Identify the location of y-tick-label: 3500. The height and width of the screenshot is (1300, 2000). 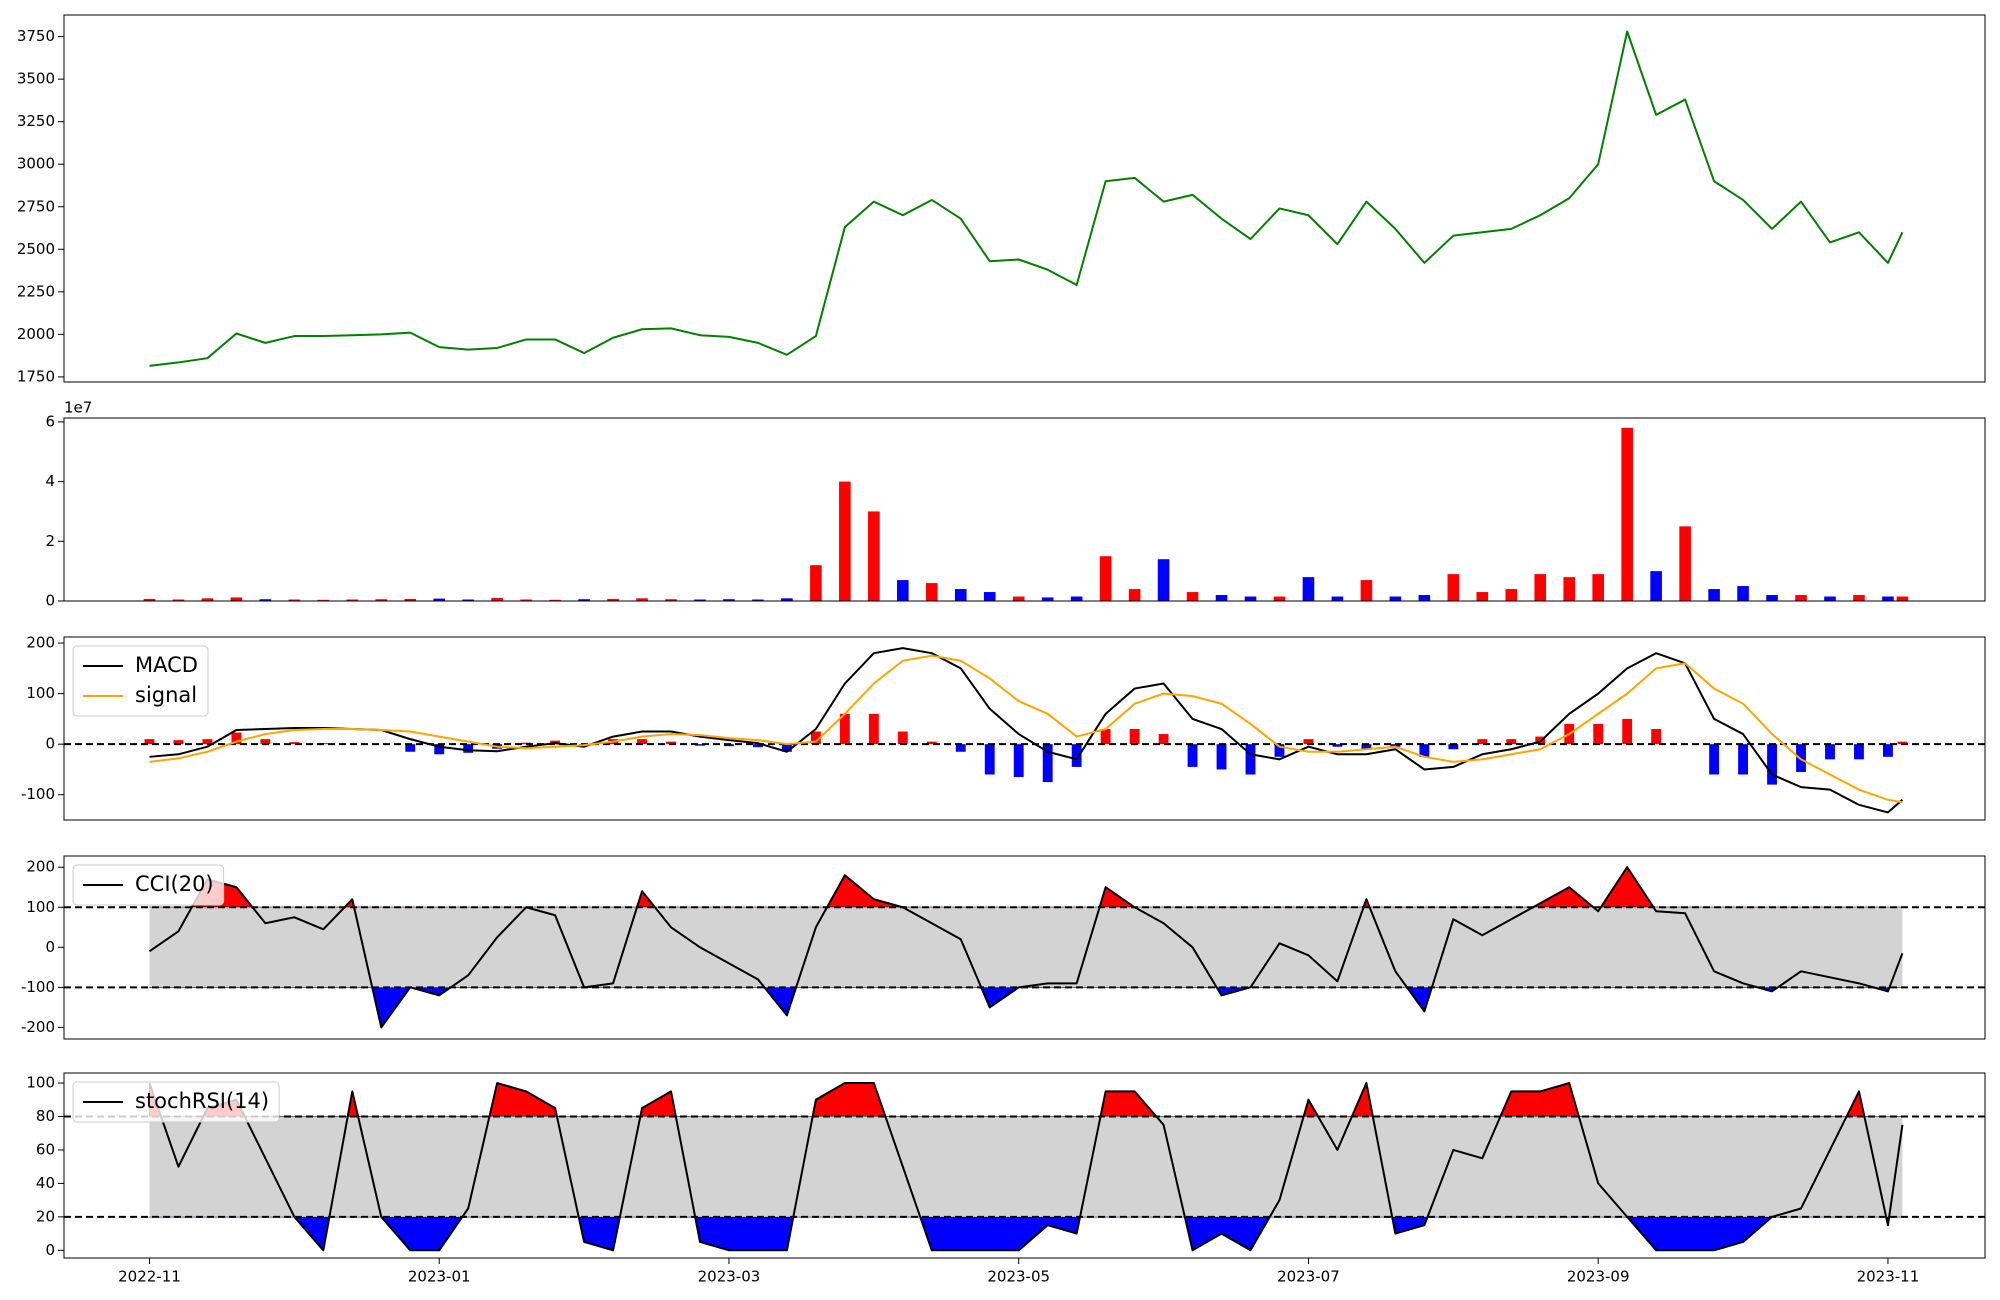
(36, 79).